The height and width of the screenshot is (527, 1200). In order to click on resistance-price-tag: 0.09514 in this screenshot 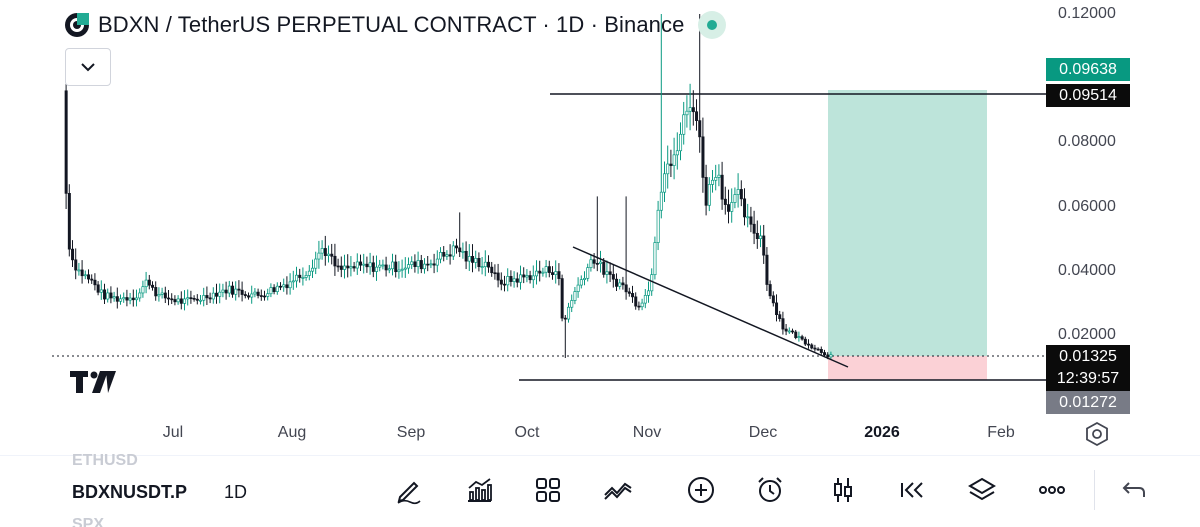, I will do `click(1088, 95)`.